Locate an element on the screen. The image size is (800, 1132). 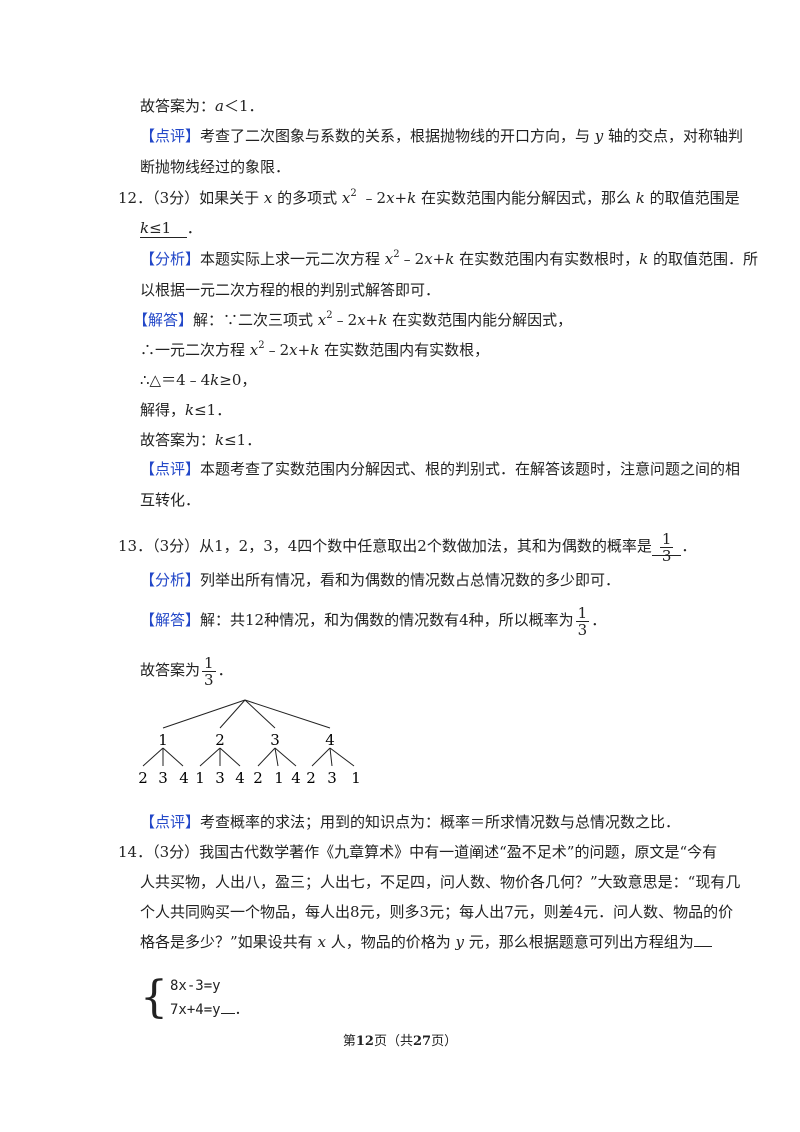
text: 本题考查了实数范围内分解因式、根的判别式．在解答该题时，注意问题之间的相 is located at coordinates (470, 469).